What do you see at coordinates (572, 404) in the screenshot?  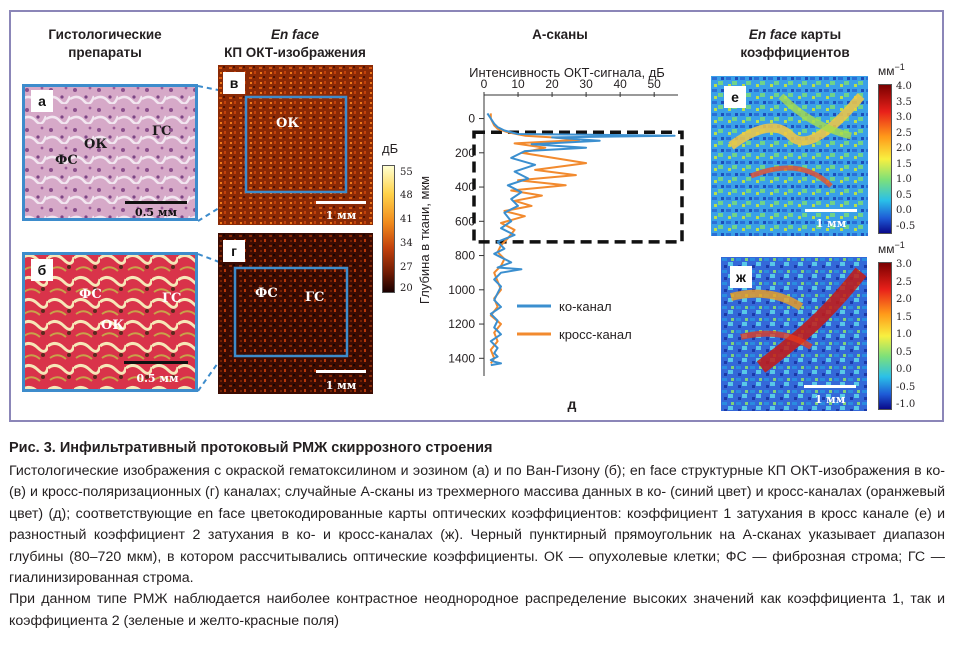 I see `ascan-panel-letter: д` at bounding box center [572, 404].